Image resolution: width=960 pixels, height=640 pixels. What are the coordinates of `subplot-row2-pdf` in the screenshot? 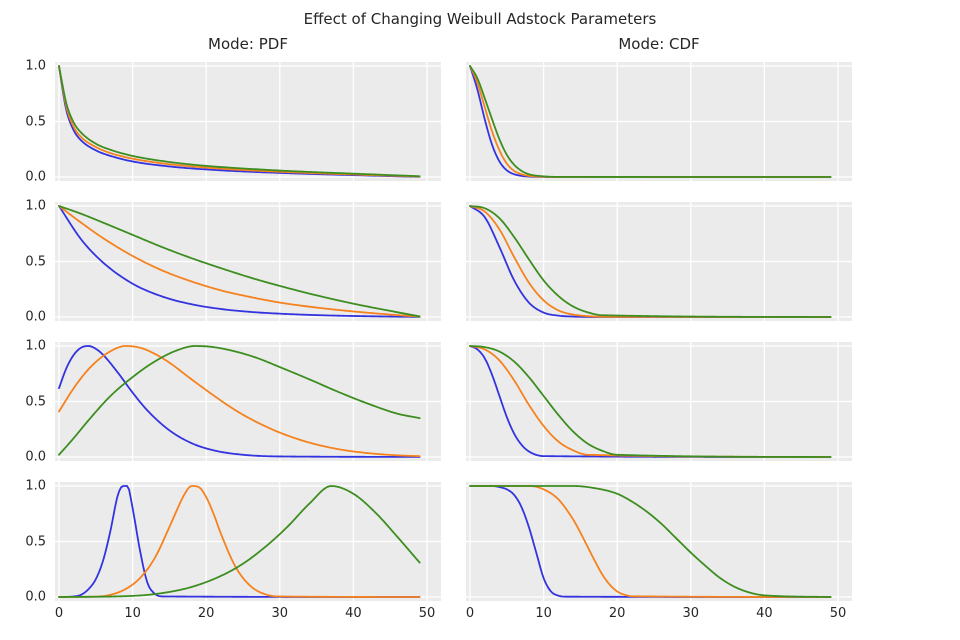 It's located at (248, 261).